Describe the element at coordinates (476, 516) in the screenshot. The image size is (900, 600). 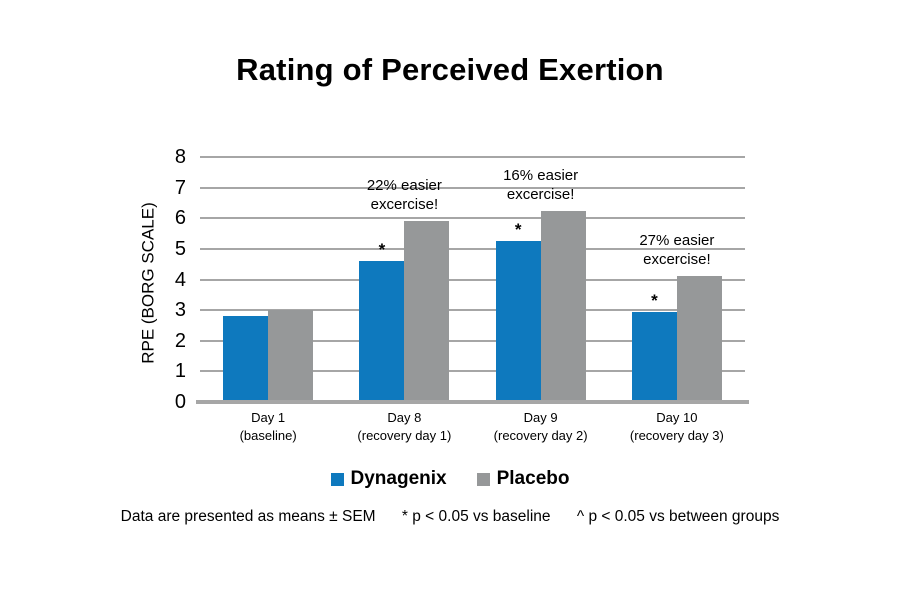
I see `footnote-p-baseline: * p < 0.05 vs baseline` at that location.